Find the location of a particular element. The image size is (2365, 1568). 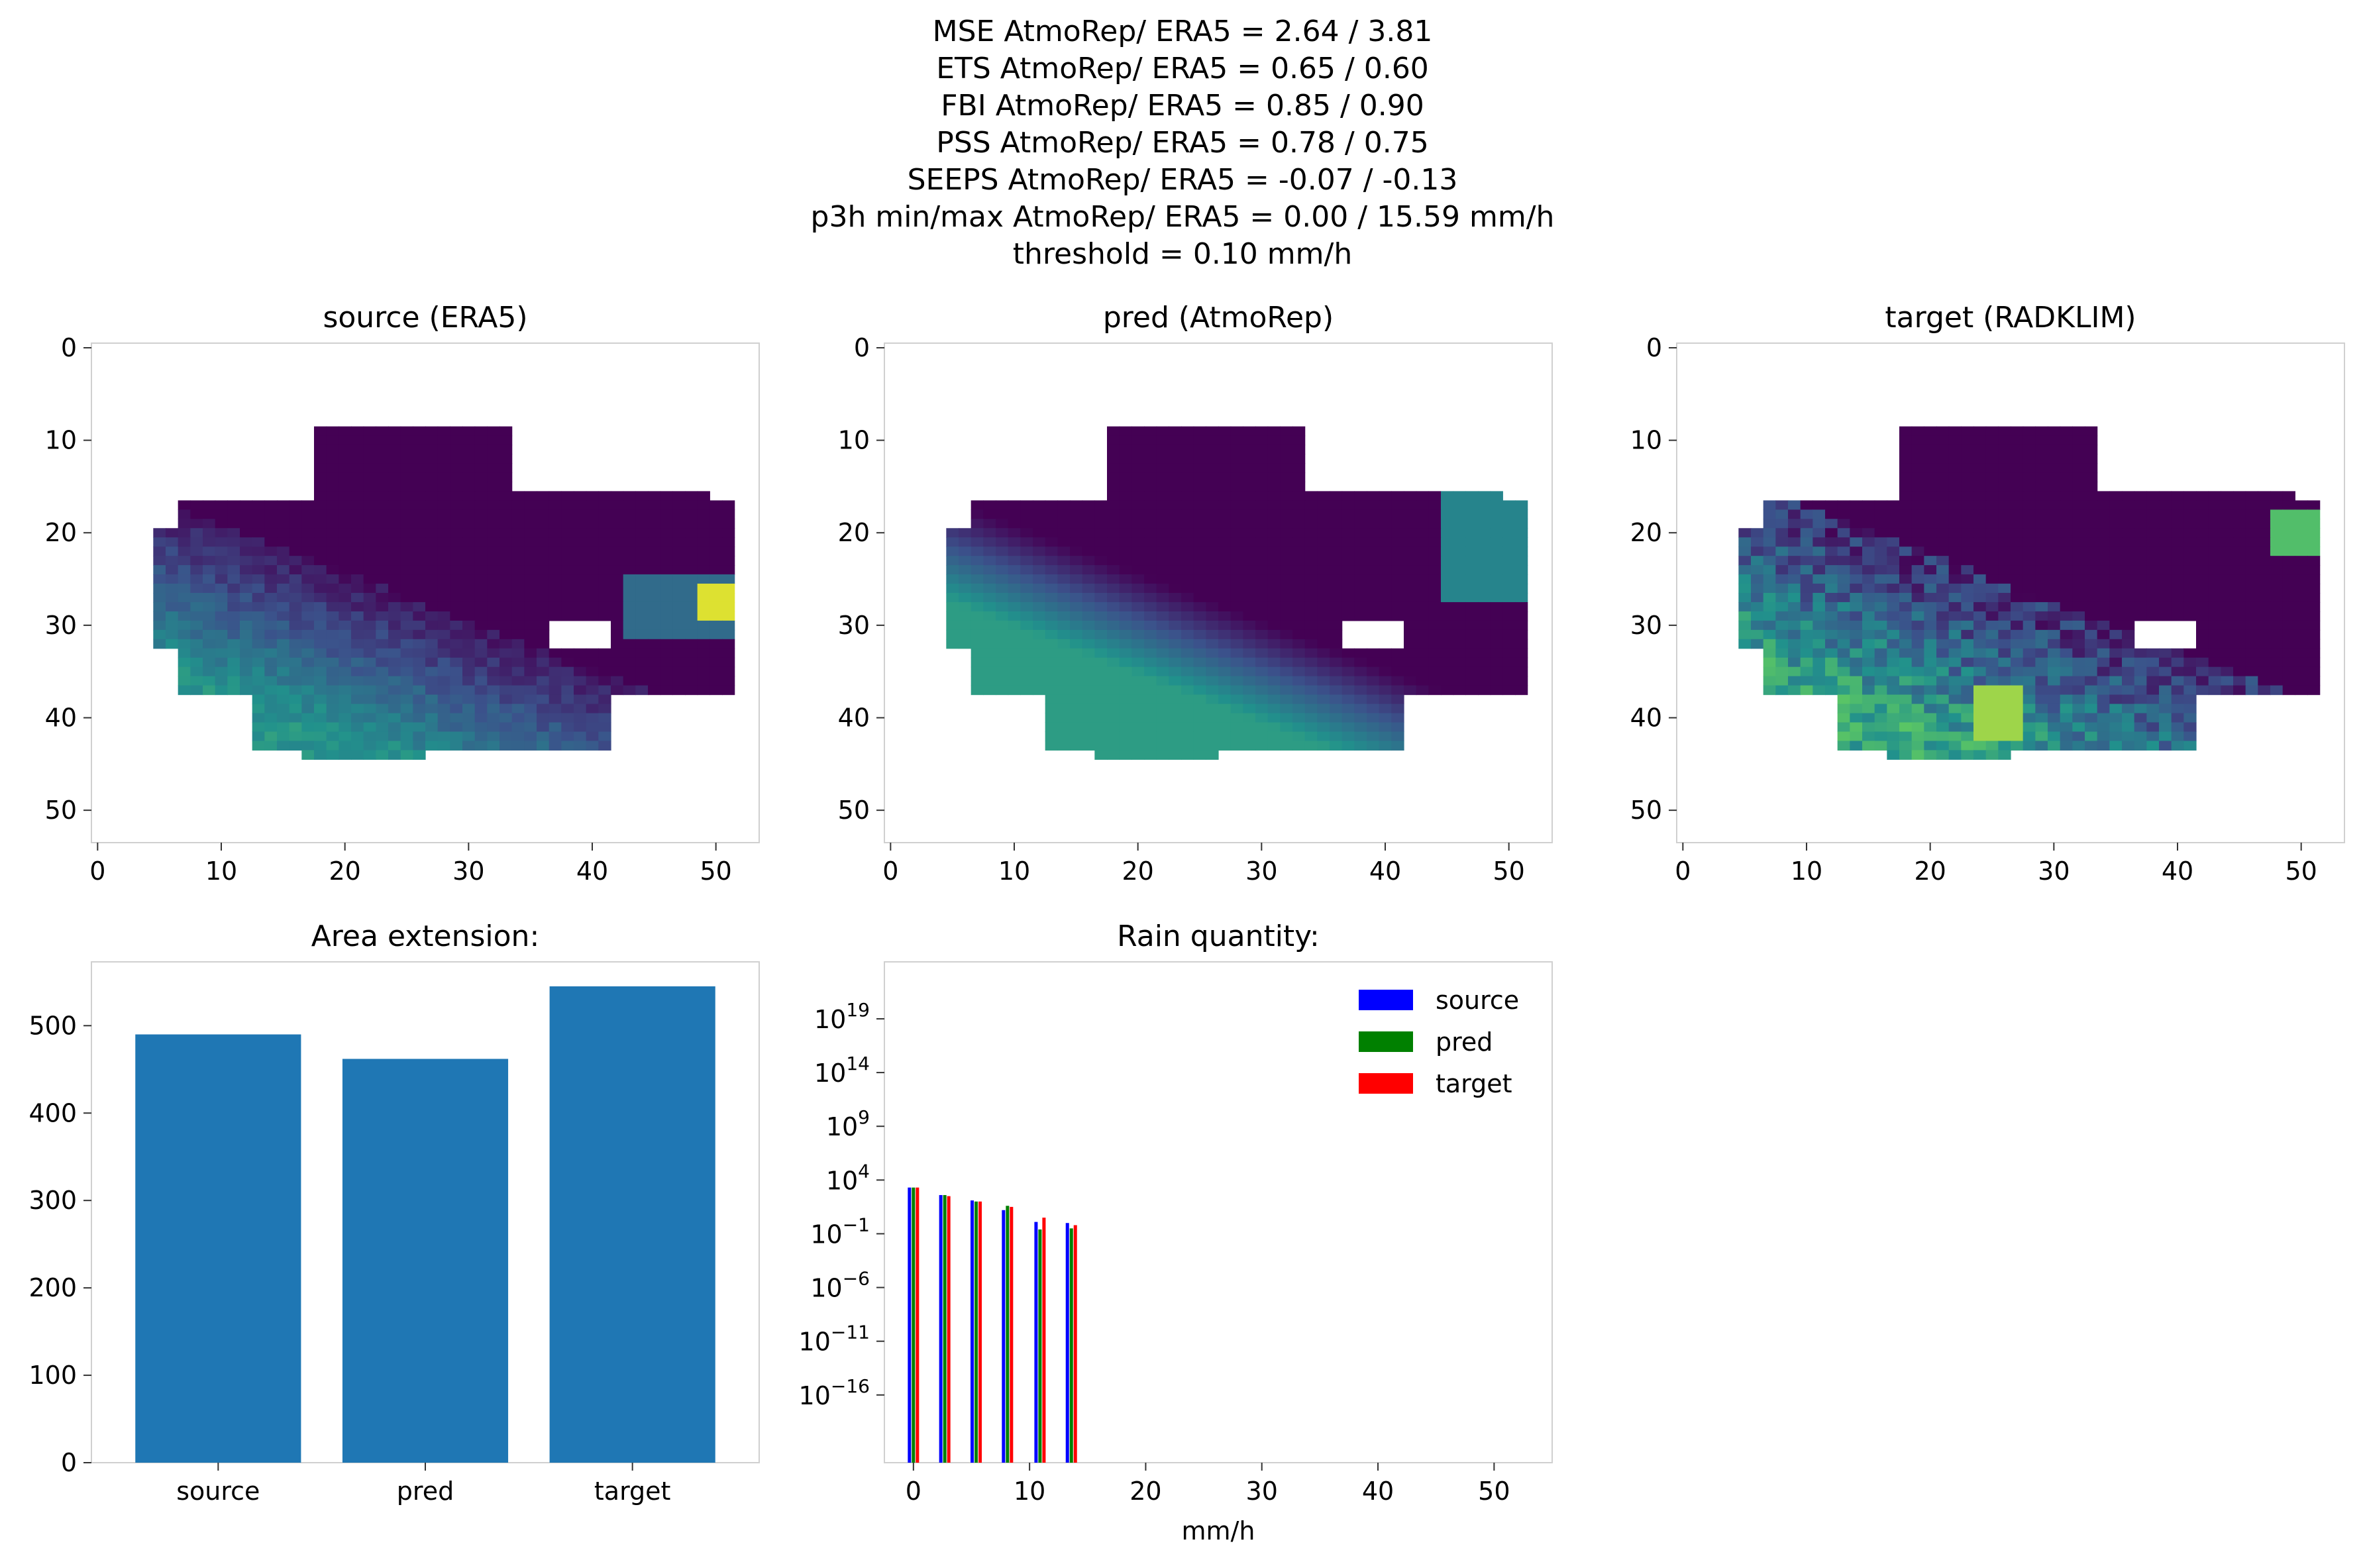

y-tick-label: 50 is located at coordinates (61, 810).